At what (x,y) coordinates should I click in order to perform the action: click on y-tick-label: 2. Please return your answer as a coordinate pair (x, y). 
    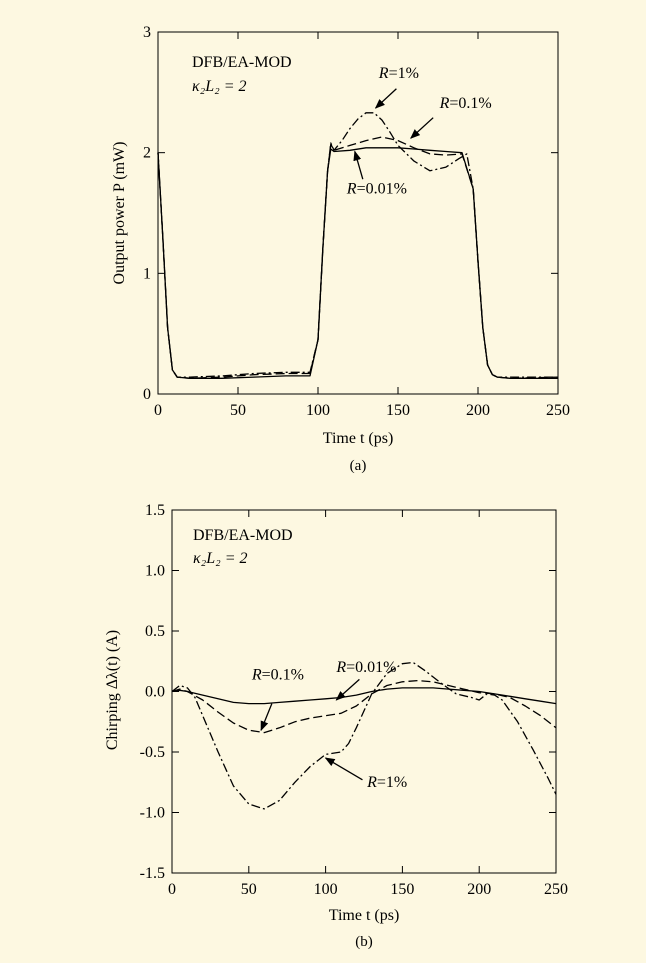
    Looking at the image, I should click on (147, 153).